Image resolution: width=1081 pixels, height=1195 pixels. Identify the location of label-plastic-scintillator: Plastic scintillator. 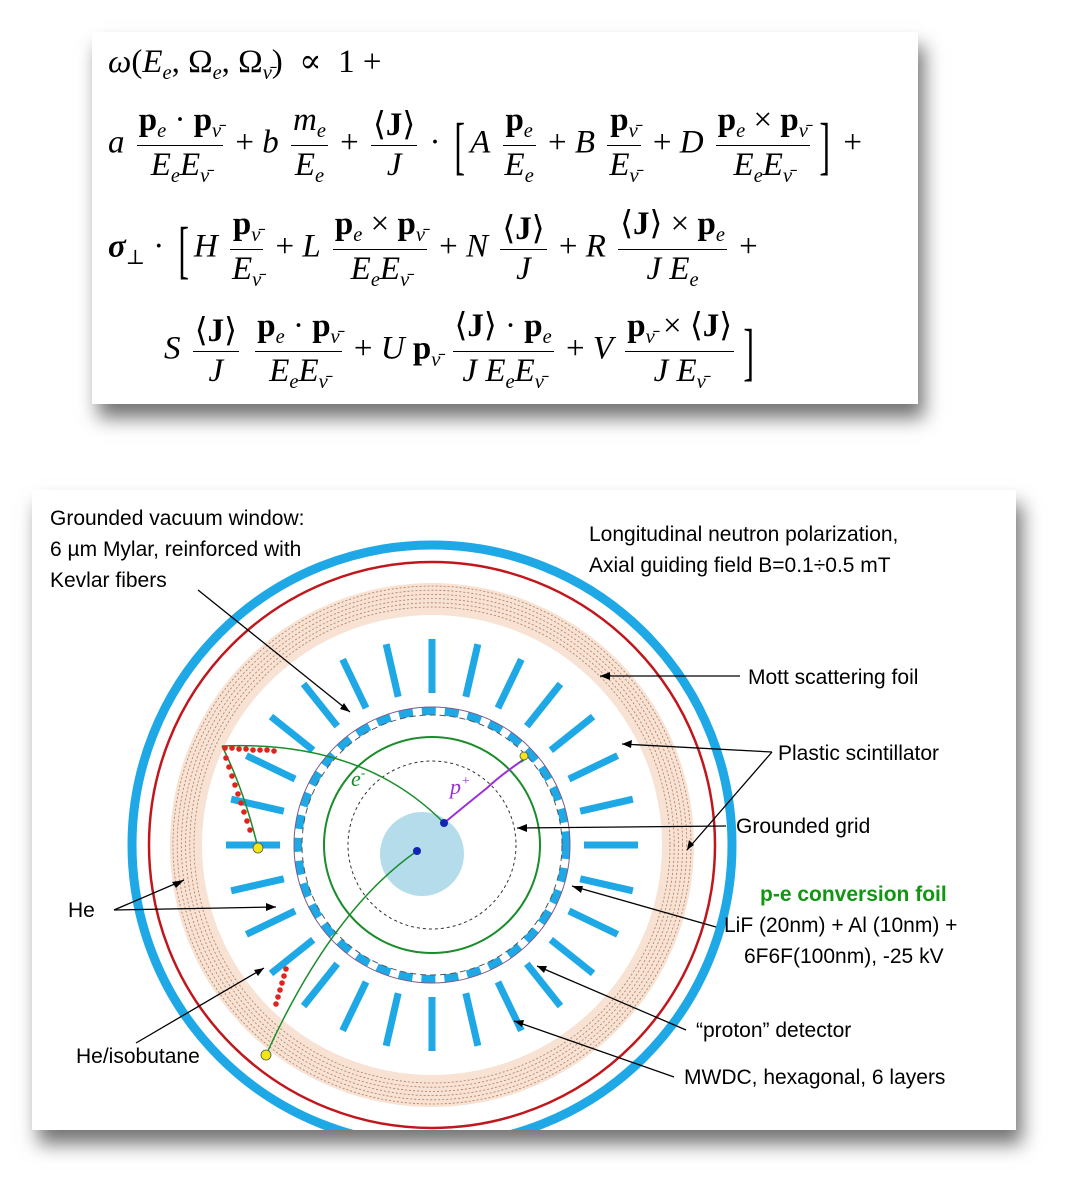
(858, 753).